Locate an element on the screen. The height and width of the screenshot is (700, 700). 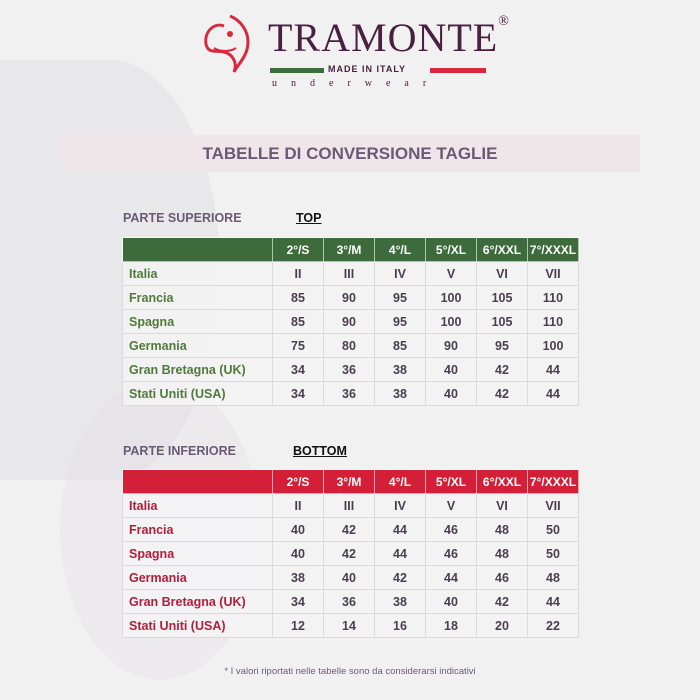
country-label: Gran Bretagna (UK) is located at coordinates (197, 601).